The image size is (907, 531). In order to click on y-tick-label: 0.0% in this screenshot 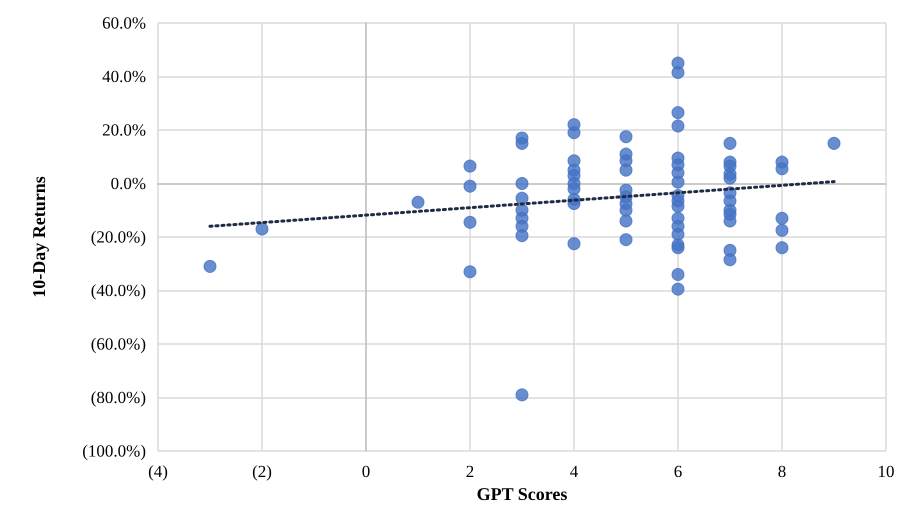, I will do `click(128, 183)`.